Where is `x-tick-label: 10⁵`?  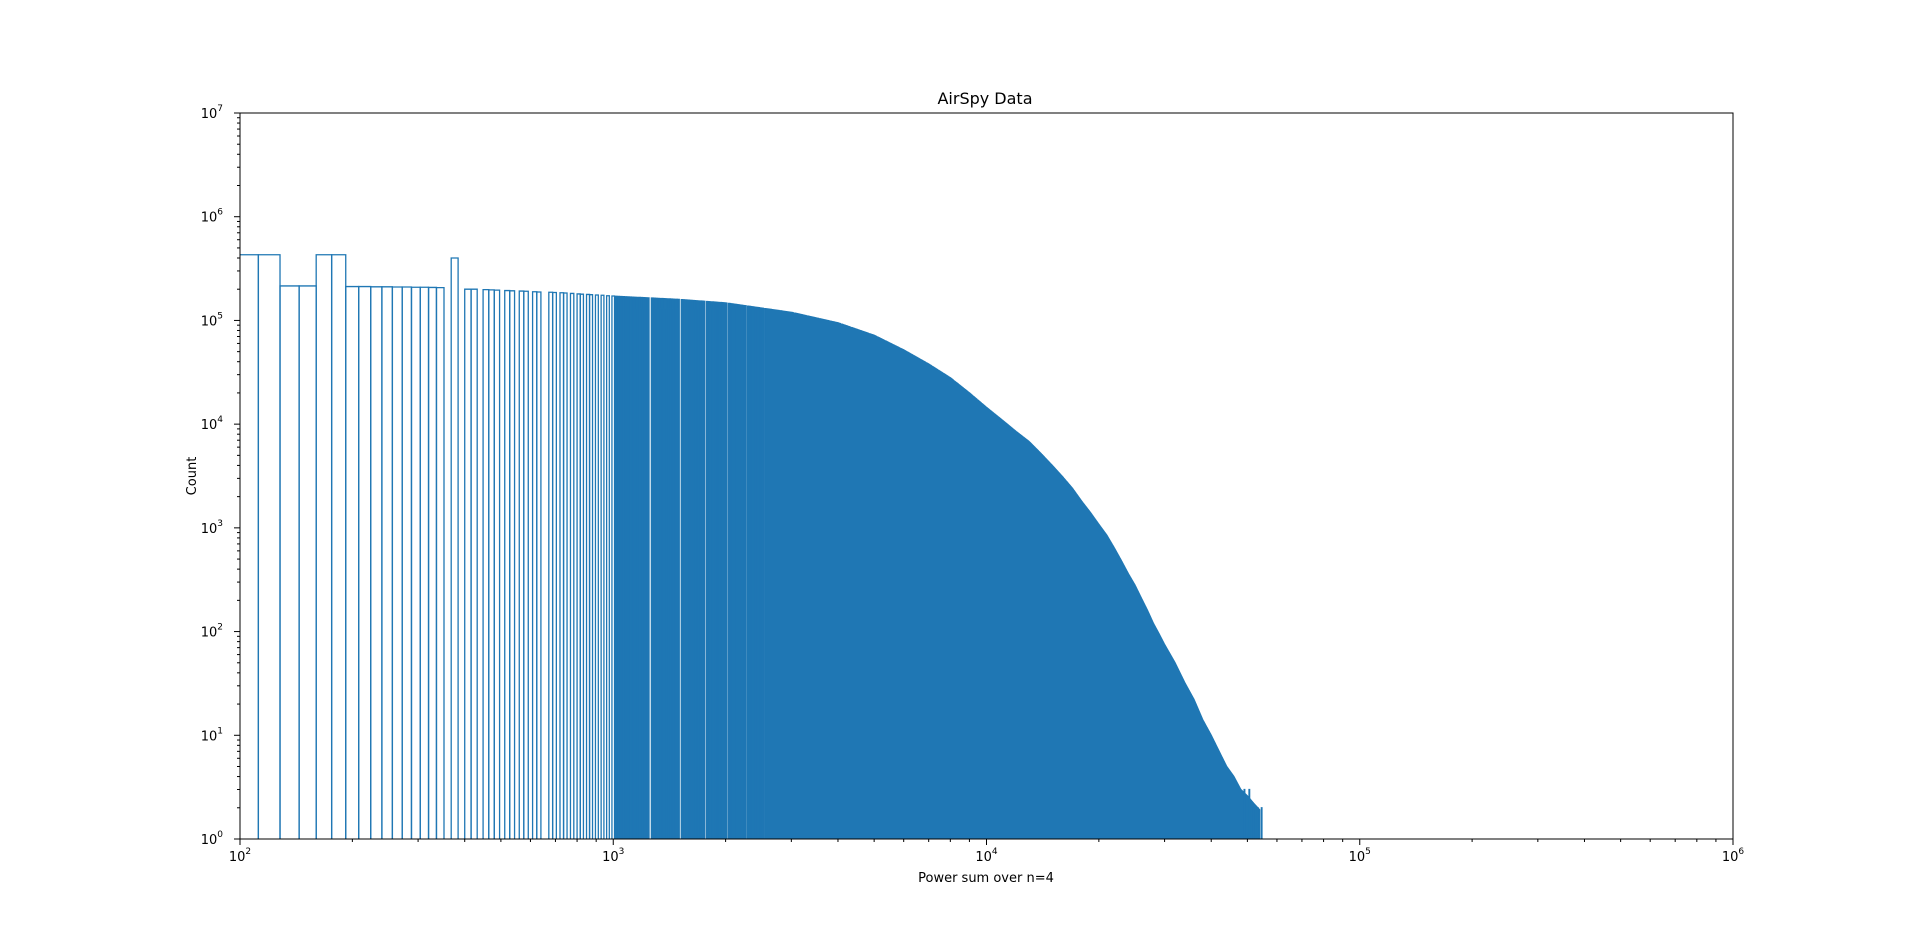 x-tick-label: 10⁵ is located at coordinates (1360, 856).